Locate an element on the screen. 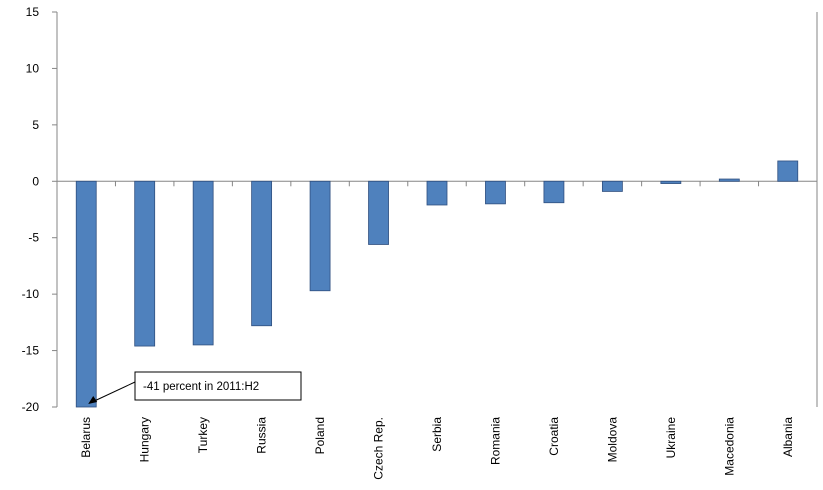 This screenshot has height=490, width=823. annotation-arrowhead is located at coordinates (93, 400).